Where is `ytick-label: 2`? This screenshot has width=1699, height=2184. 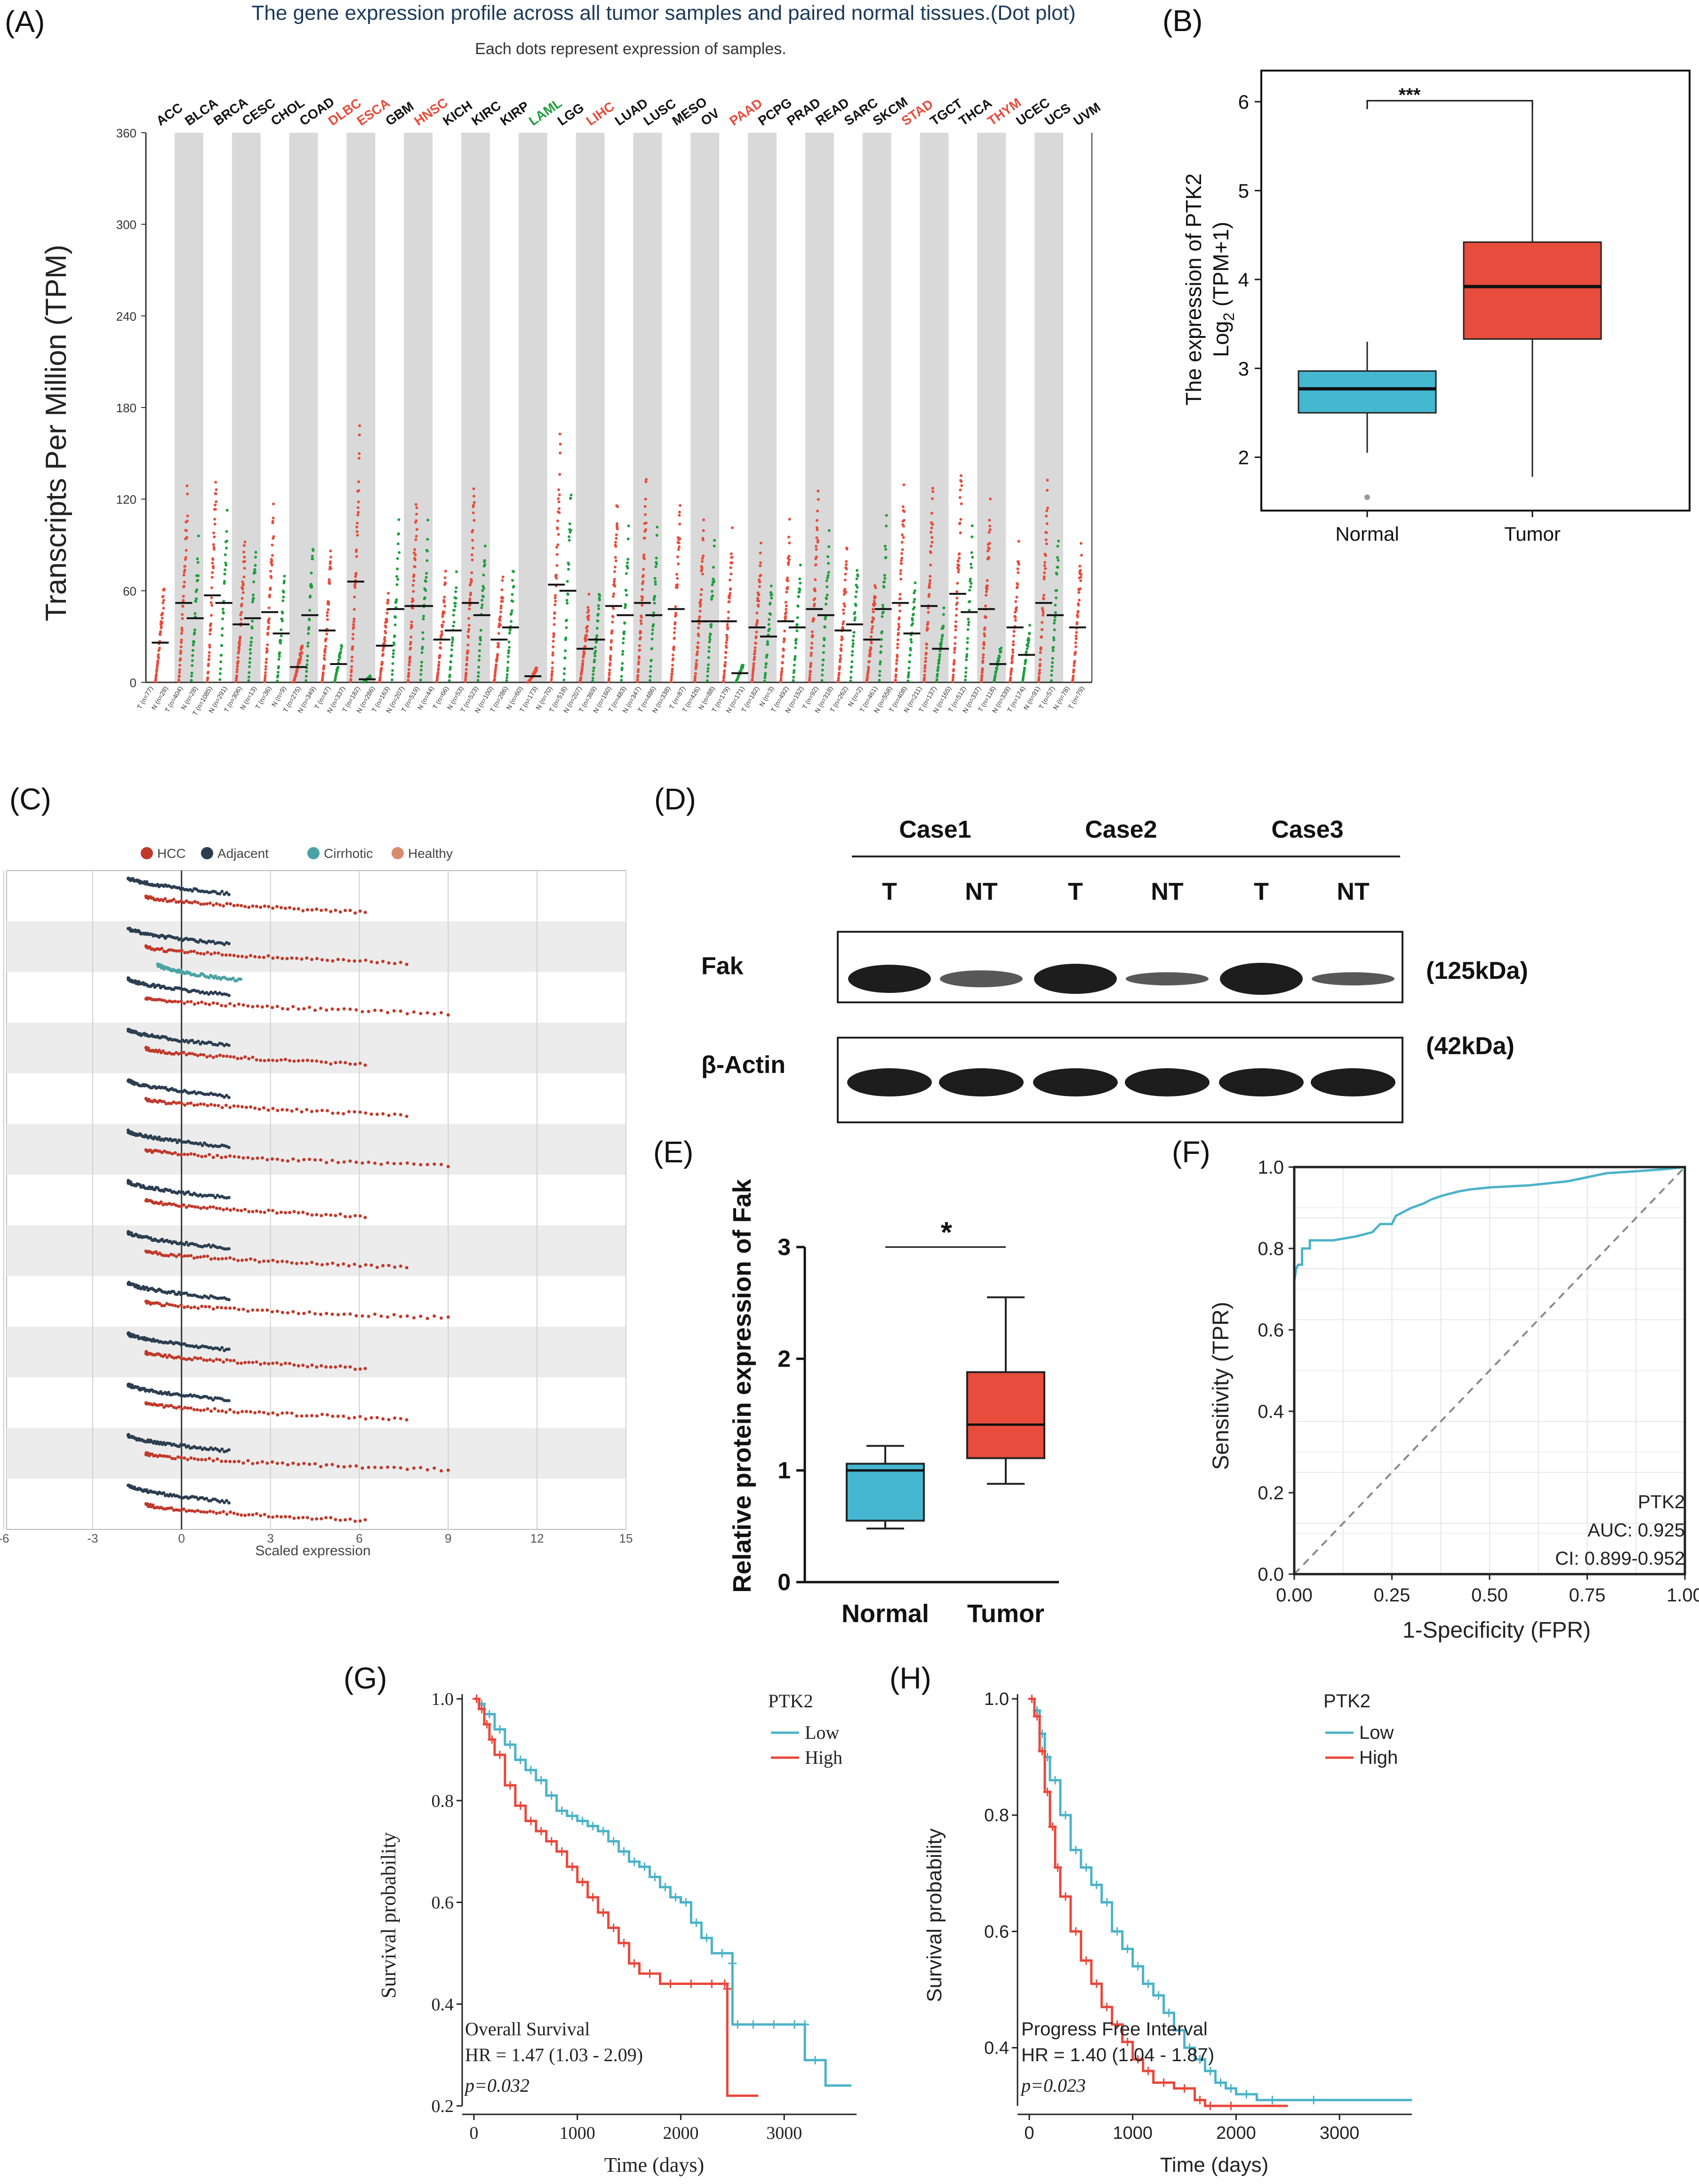
ytick-label: 2 is located at coordinates (784, 1358).